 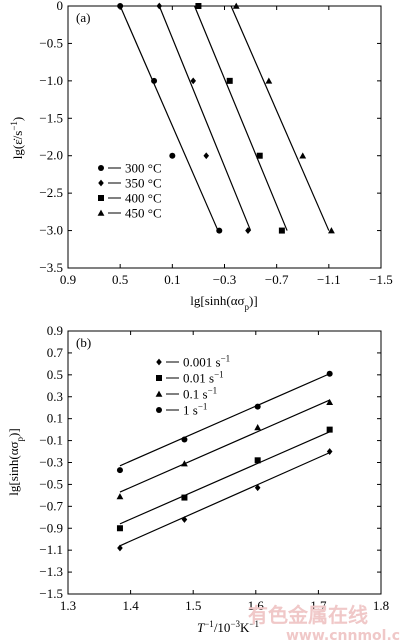 What do you see at coordinates (51, 505) in the screenshot?
I see `y-tick-label: −0.7` at bounding box center [51, 505].